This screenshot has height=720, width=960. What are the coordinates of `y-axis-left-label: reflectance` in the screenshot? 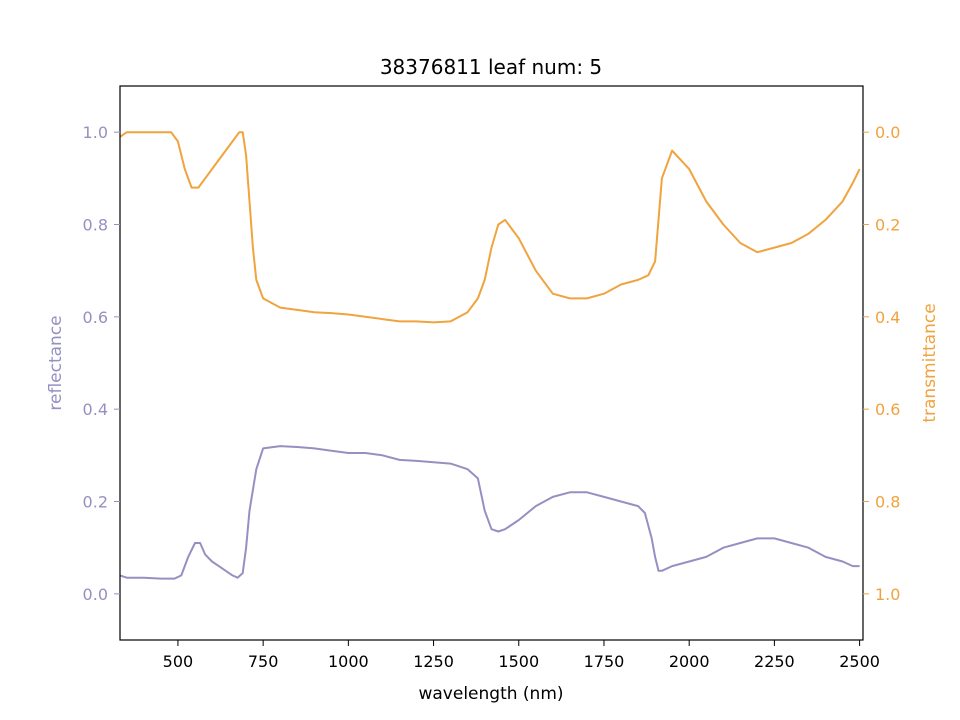 It's located at (56, 362).